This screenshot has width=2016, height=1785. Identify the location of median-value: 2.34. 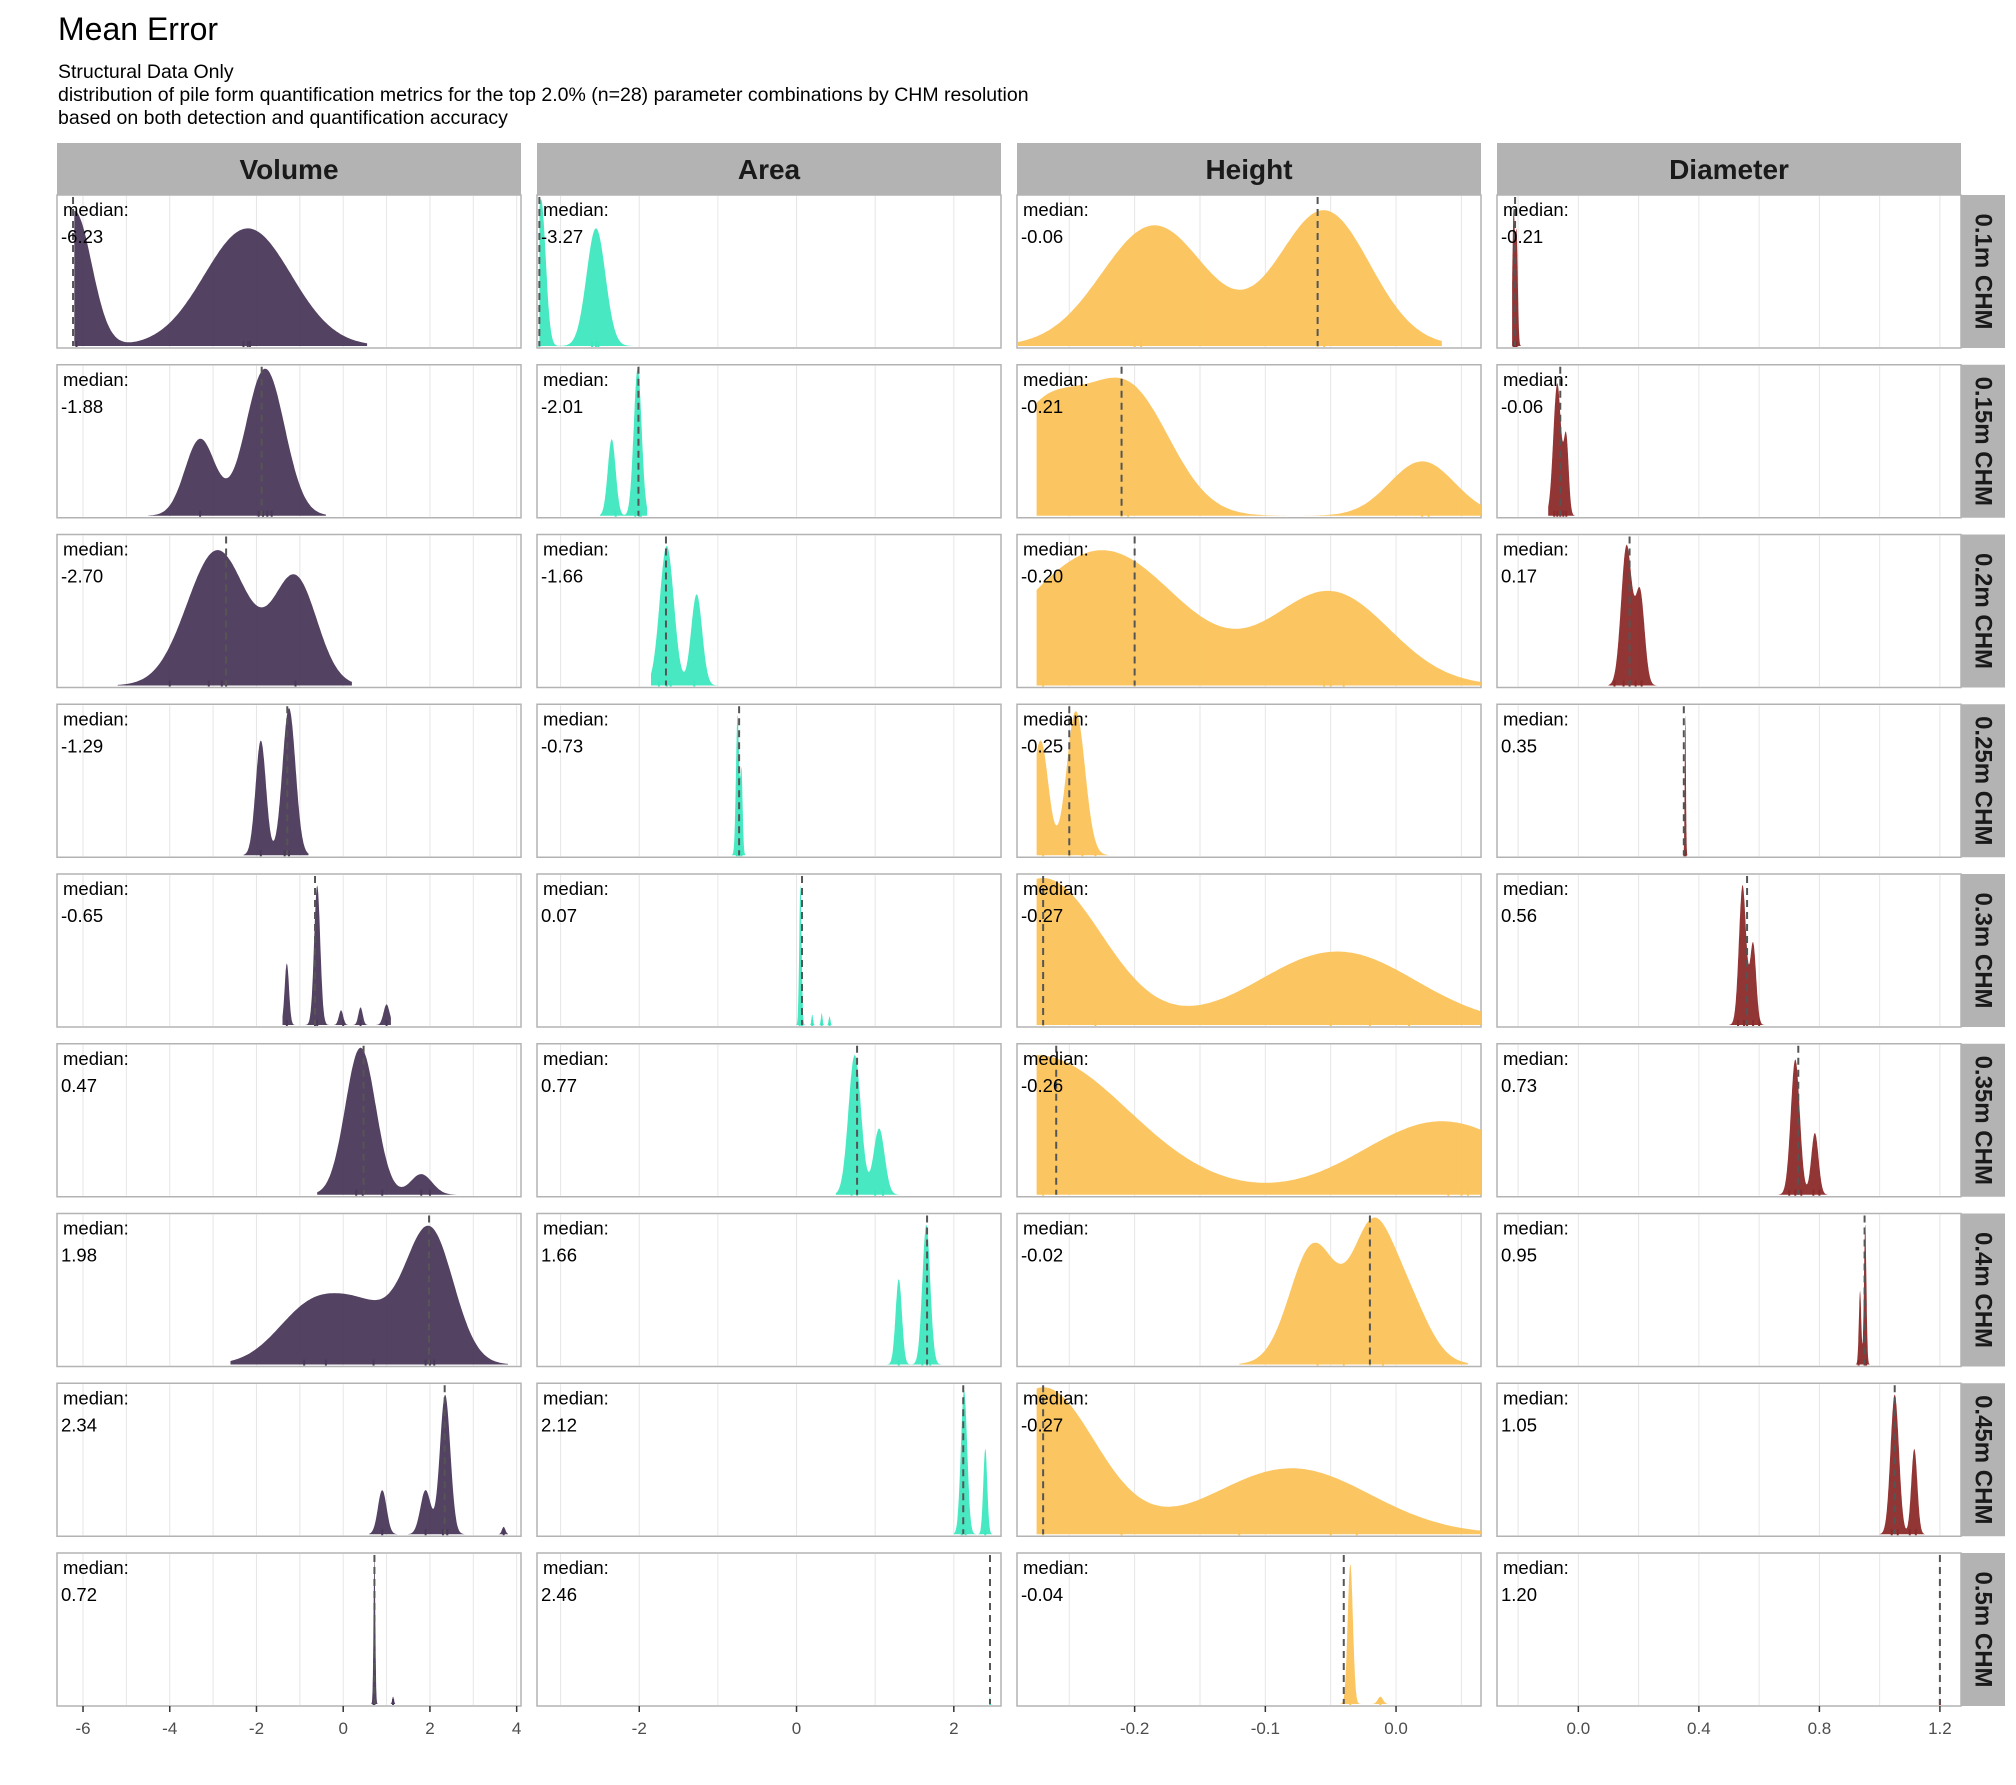
(79, 1424).